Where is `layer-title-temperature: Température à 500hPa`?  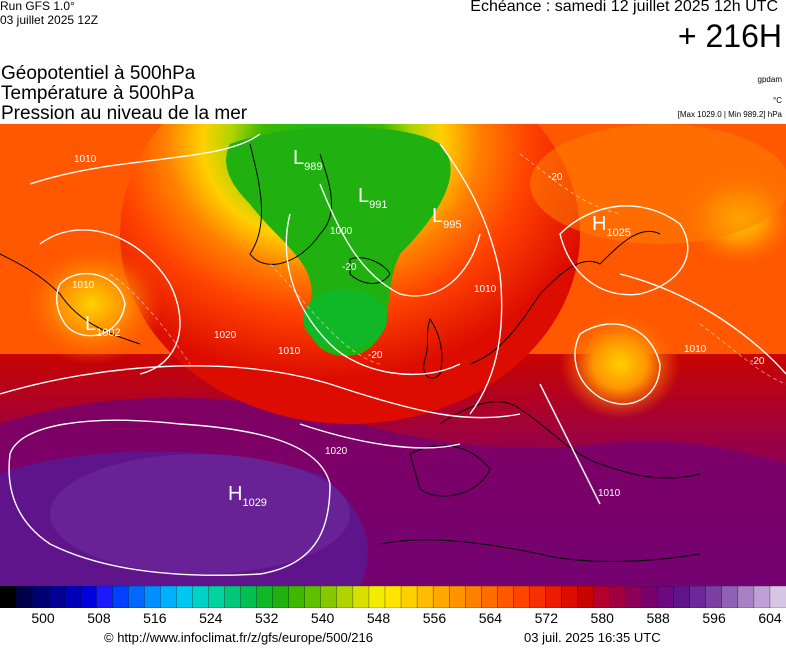
layer-title-temperature: Température à 500hPa is located at coordinates (98, 93).